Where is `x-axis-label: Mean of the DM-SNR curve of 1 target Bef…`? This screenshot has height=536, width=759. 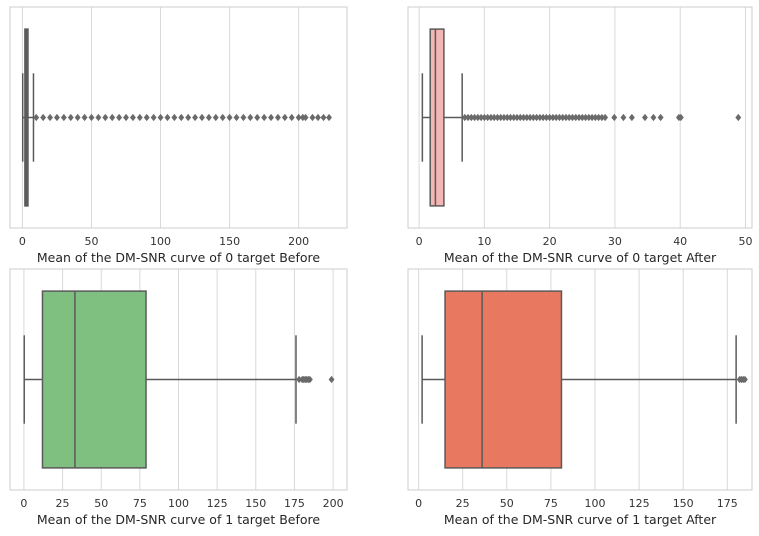 x-axis-label: Mean of the DM-SNR curve of 1 target Bef… is located at coordinates (179, 519).